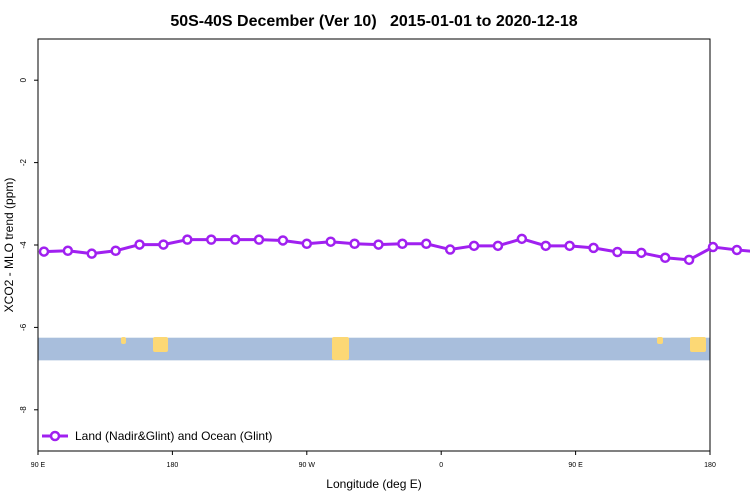 Image resolution: width=750 pixels, height=500 pixels. Describe the element at coordinates (23, 410) in the screenshot. I see `y-tick-label: -8` at that location.